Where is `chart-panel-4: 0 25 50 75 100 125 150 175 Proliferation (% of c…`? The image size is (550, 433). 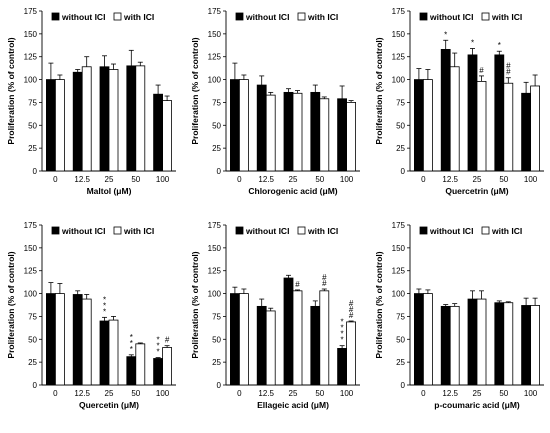 chart-panel-4: 0 25 50 75 100 125 150 175 Proliferation (% of c… is located at coordinates (91, 315).